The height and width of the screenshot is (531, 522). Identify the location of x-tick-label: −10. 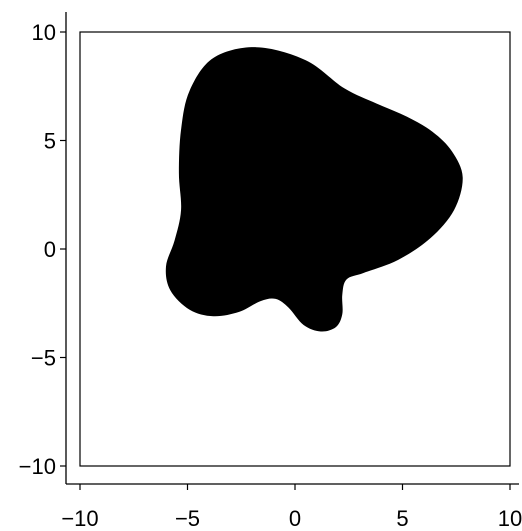
(79, 518).